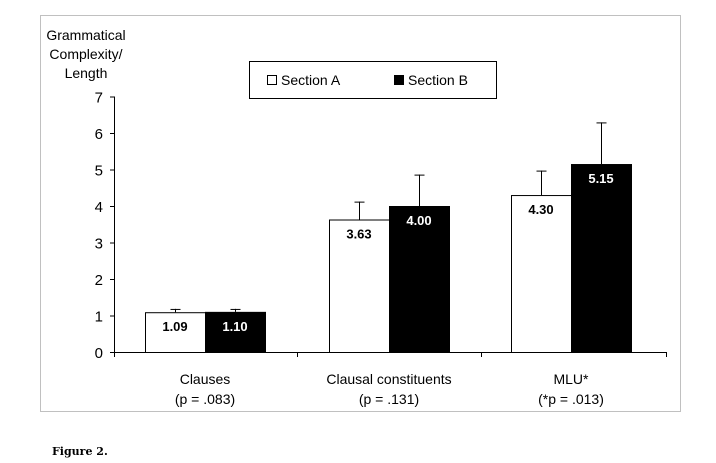  What do you see at coordinates (99, 244) in the screenshot?
I see `y-tick-label-3: 3` at bounding box center [99, 244].